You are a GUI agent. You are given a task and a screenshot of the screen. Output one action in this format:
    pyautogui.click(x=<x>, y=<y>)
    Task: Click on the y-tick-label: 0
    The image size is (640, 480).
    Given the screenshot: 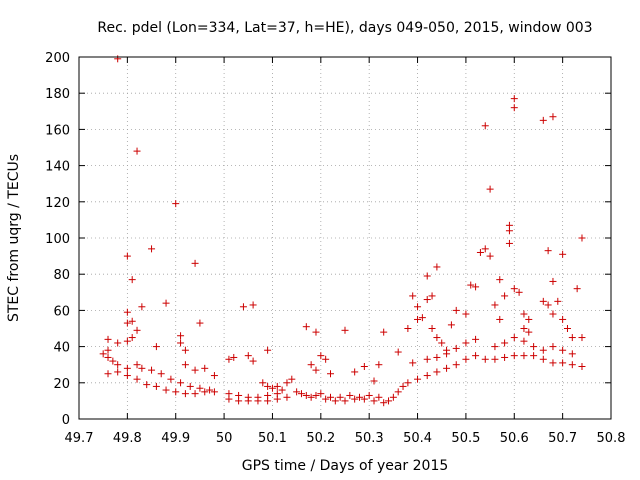 What is the action you would take?
    pyautogui.click(x=66, y=420)
    